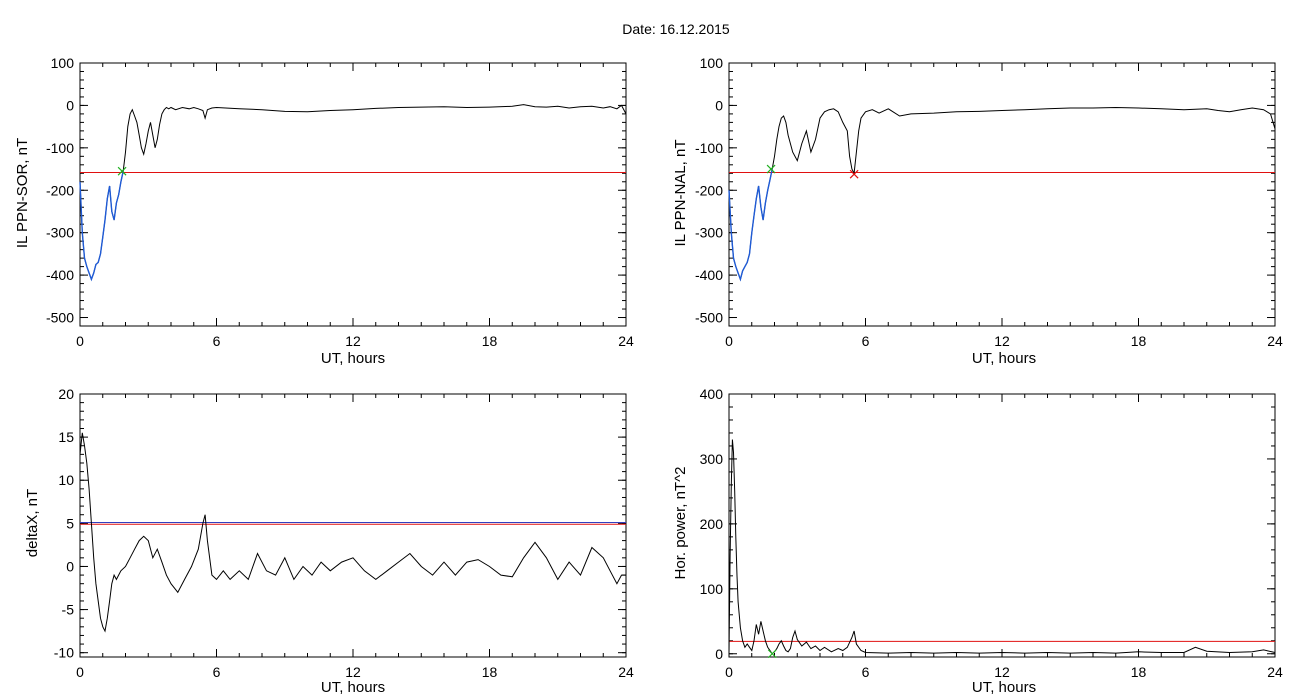 Image resolution: width=1300 pixels, height=700 pixels. What do you see at coordinates (353, 687) in the screenshot?
I see `xlabel-deltax: UT, hours` at bounding box center [353, 687].